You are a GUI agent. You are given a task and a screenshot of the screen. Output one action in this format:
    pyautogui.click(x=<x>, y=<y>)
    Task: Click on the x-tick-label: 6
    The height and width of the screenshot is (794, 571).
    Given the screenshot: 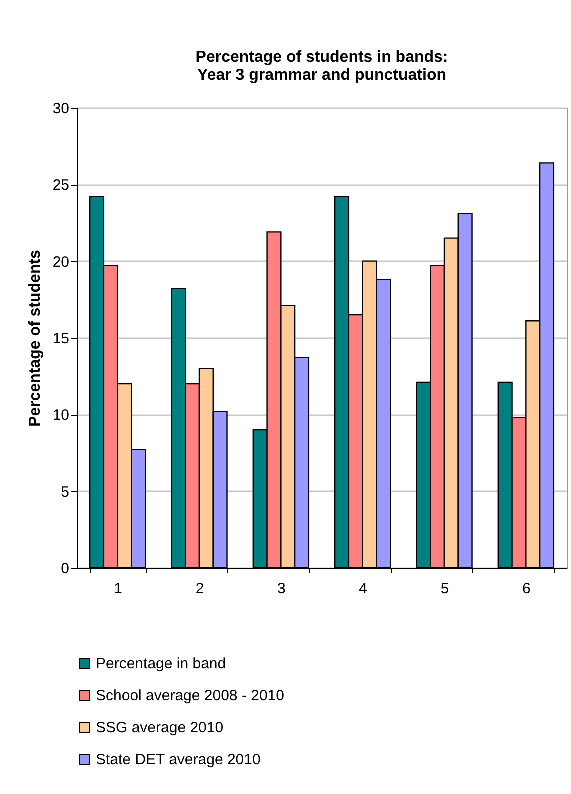 What is the action you would take?
    pyautogui.click(x=526, y=589)
    